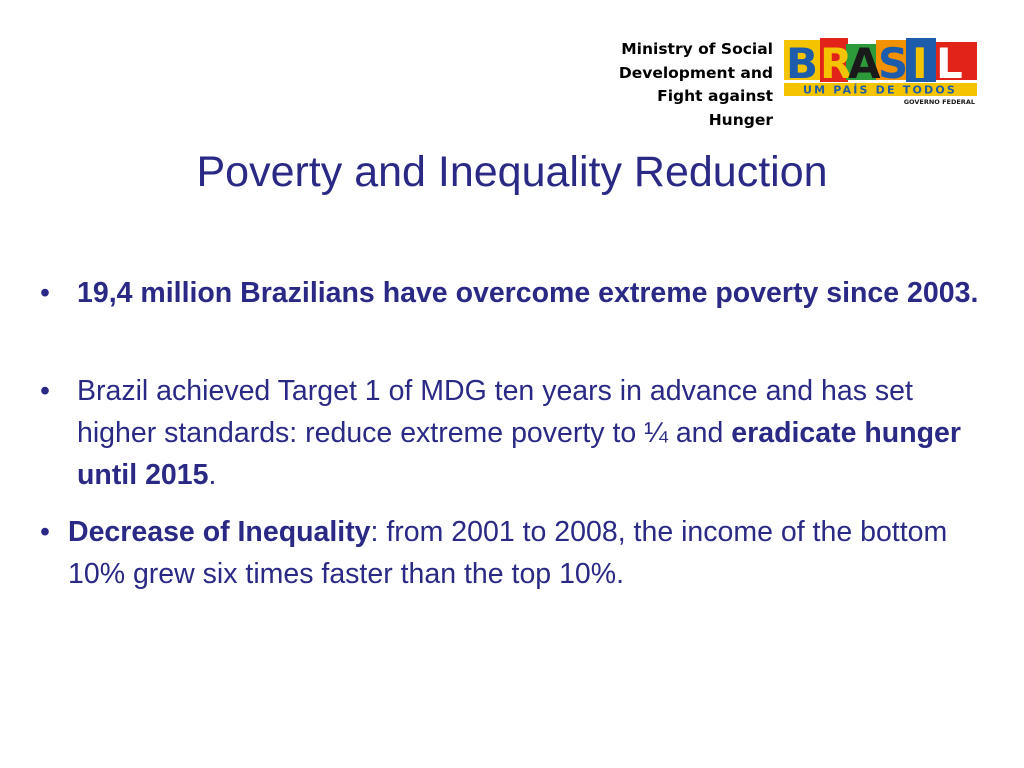 Image resolution: width=1024 pixels, height=768 pixels. What do you see at coordinates (893, 63) in the screenshot?
I see `logo-letter: S` at bounding box center [893, 63].